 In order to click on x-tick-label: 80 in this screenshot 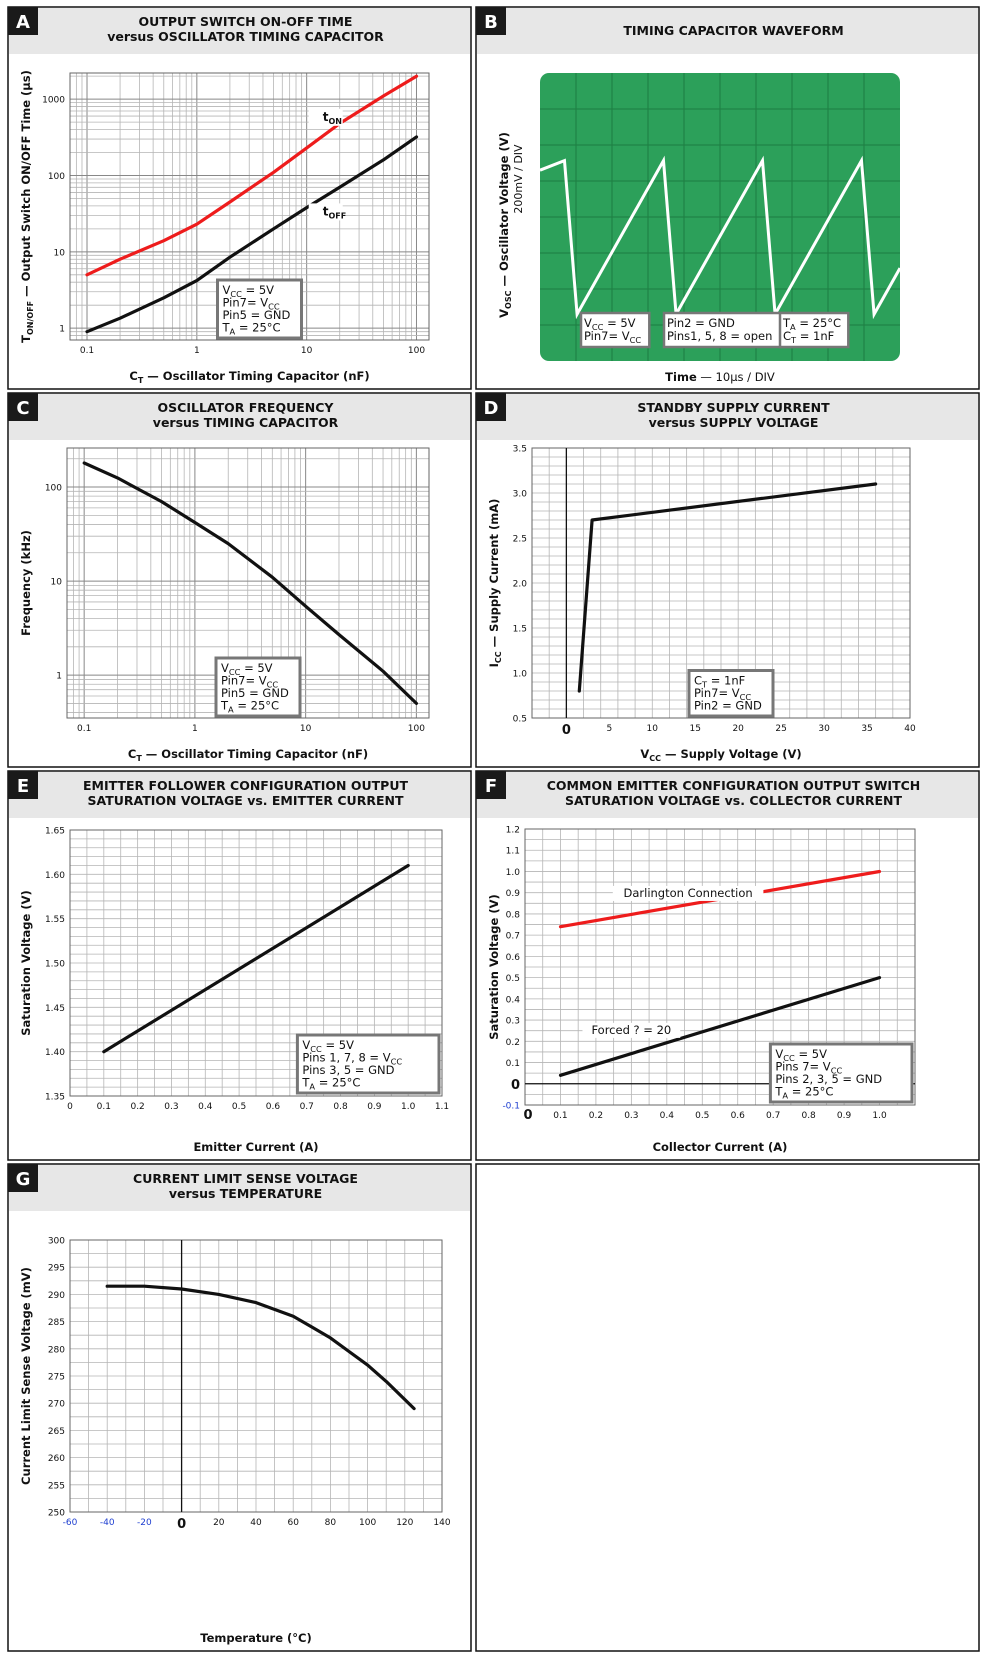, I will do `click(331, 1523)`.